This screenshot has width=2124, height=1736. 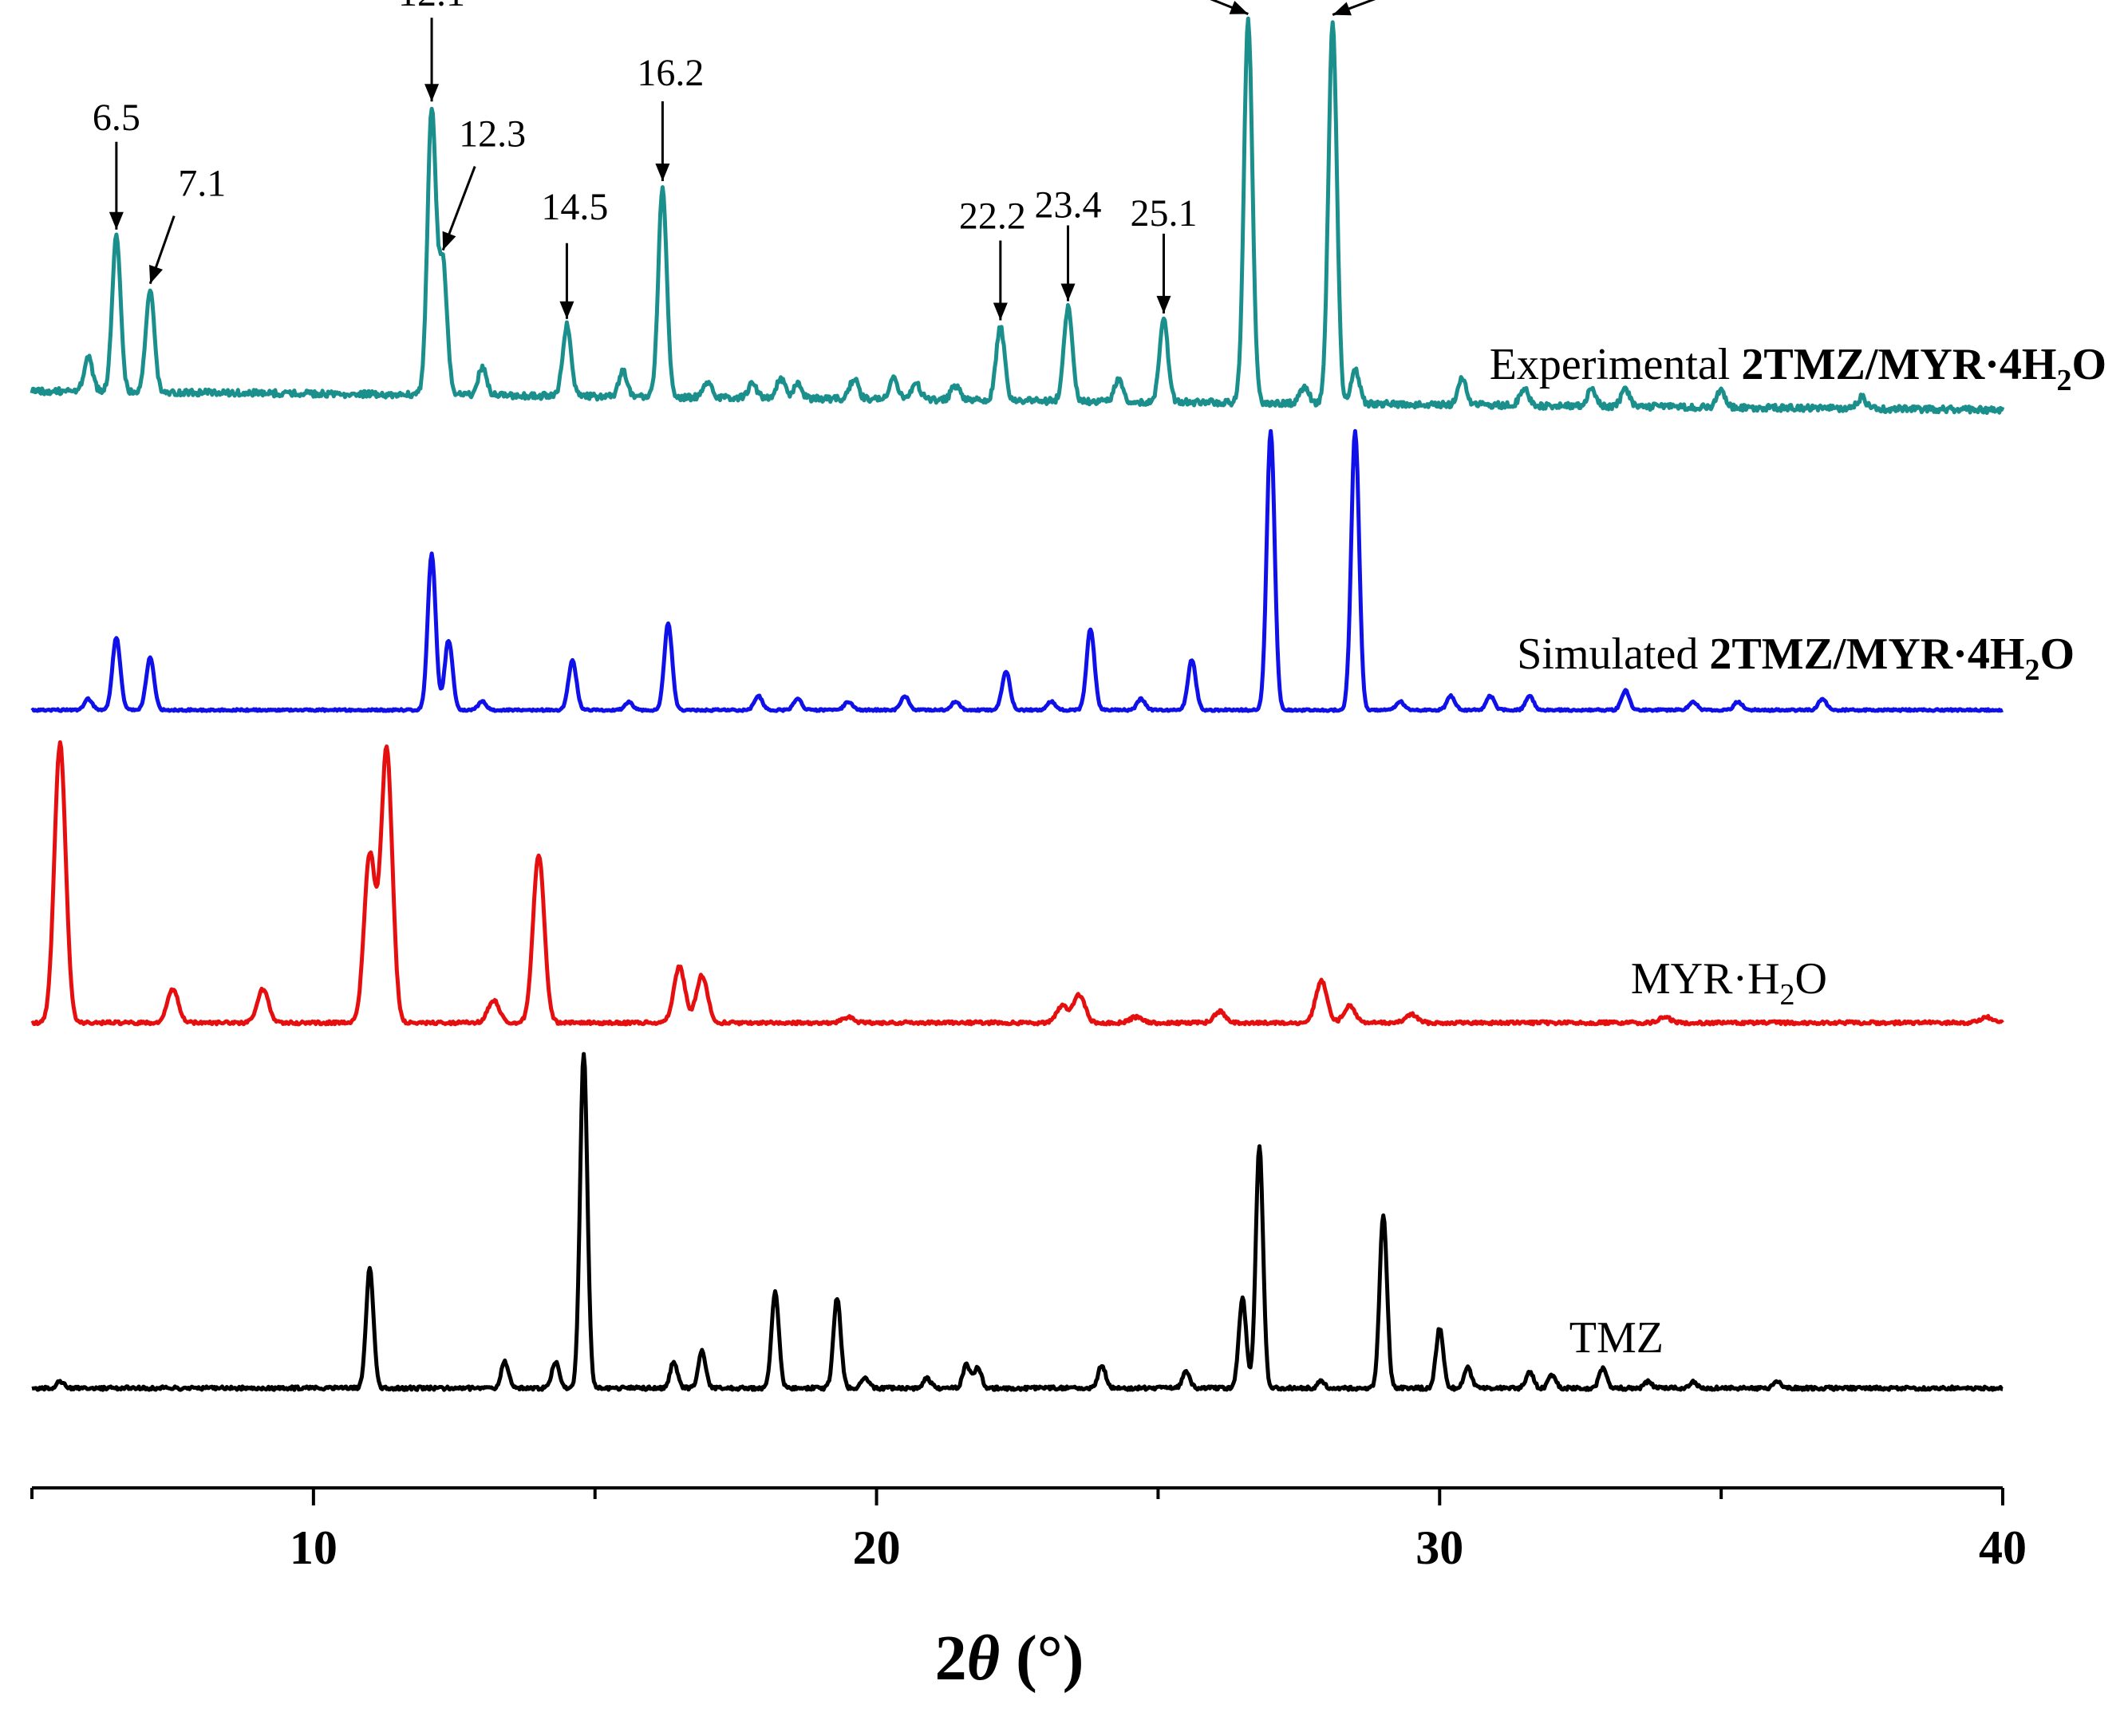 What do you see at coordinates (2003, 1547) in the screenshot?
I see `x-tick-label-40: 40` at bounding box center [2003, 1547].